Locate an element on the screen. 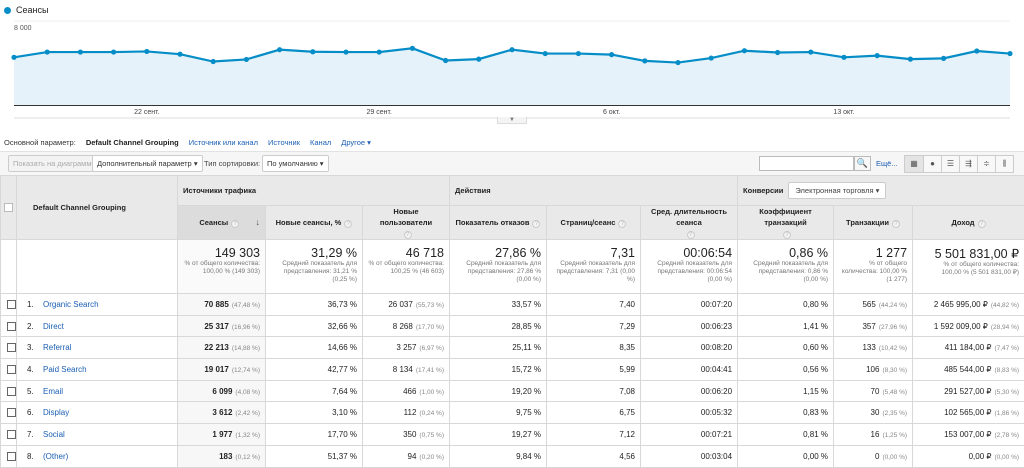 Image resolution: width=1024 pixels, height=468 pixels. transaction-rate-value: 1,15 % is located at coordinates (815, 391).